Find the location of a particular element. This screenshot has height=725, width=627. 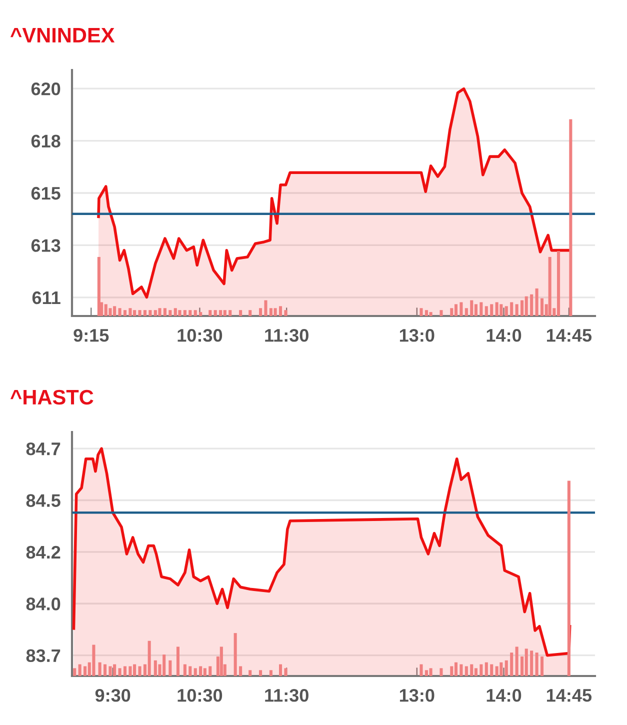

x-tick-label: 13:0 is located at coordinates (417, 695).